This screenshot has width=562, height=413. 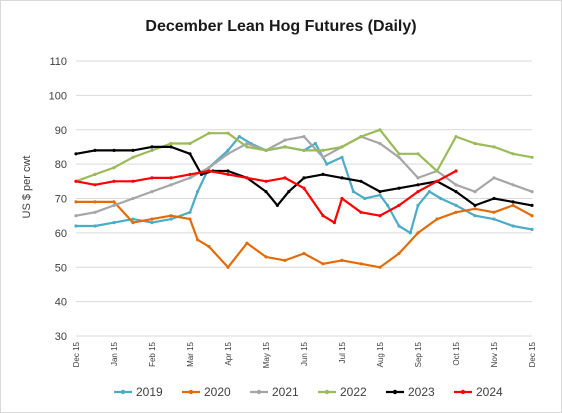 I want to click on x-tick-label: Apr 15, so click(x=228, y=353).